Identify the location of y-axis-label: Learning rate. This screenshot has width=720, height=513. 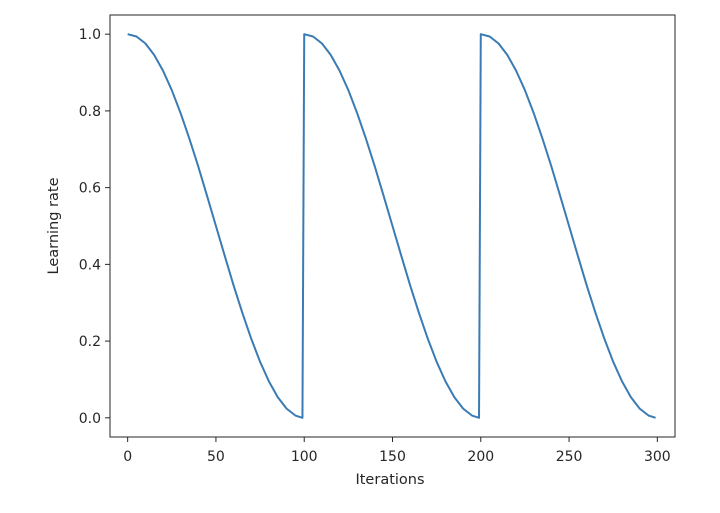
(54, 225).